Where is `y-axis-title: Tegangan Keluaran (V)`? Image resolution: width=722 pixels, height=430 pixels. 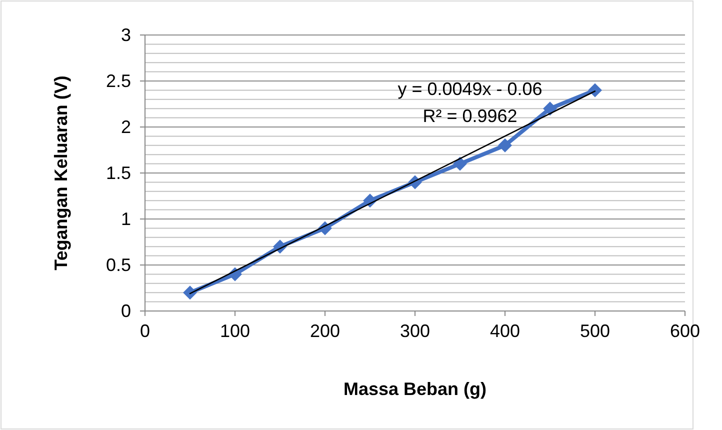 y-axis-title: Tegangan Keluaran (V) is located at coordinates (61, 173).